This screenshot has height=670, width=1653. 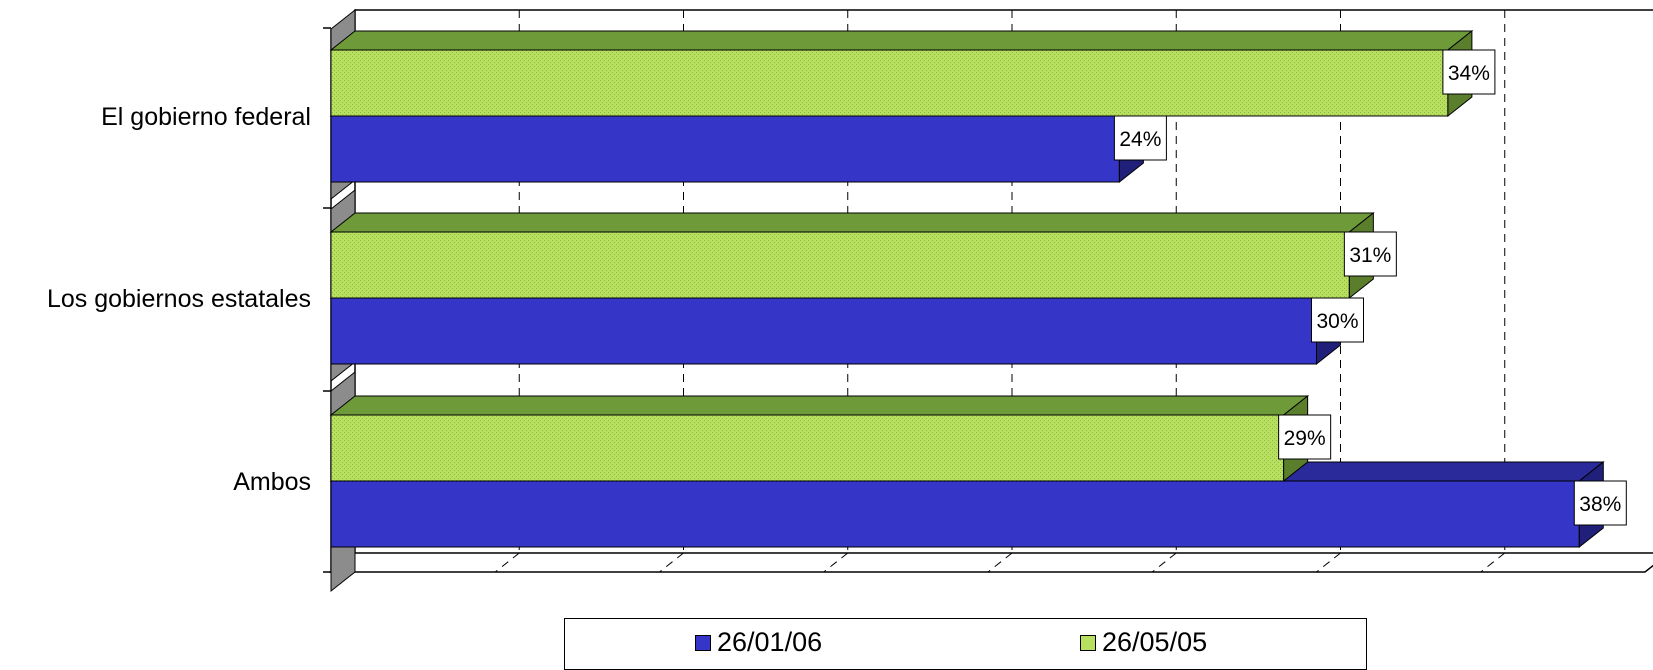 I want to click on chart-legend: 26/01/06 26/05/05, so click(x=965, y=644).